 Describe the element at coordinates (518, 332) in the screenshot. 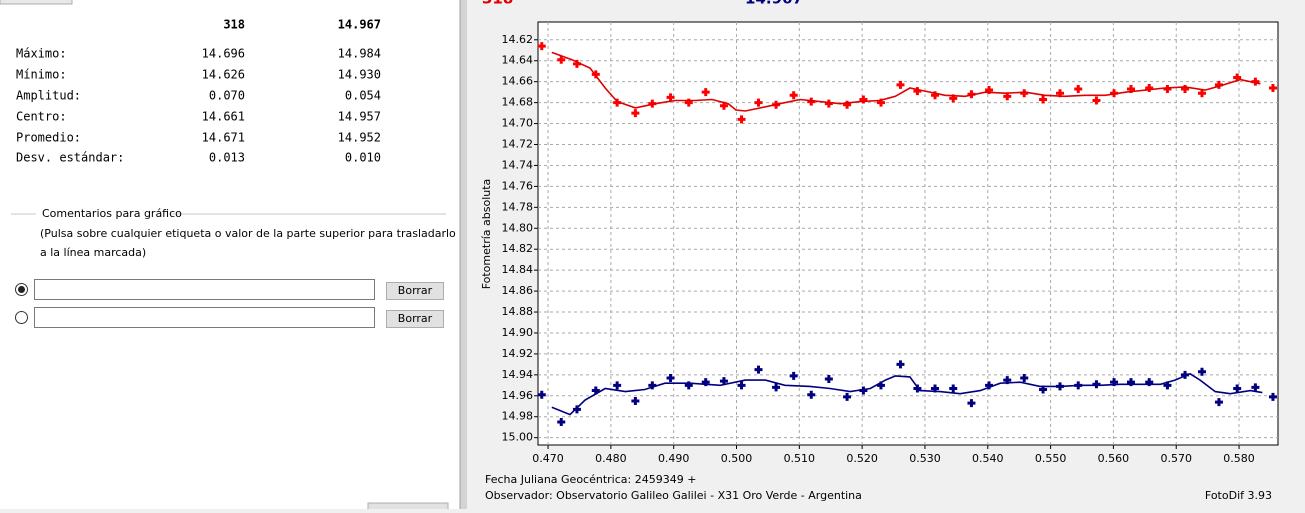

I see `y-tick-label: 14.90` at that location.